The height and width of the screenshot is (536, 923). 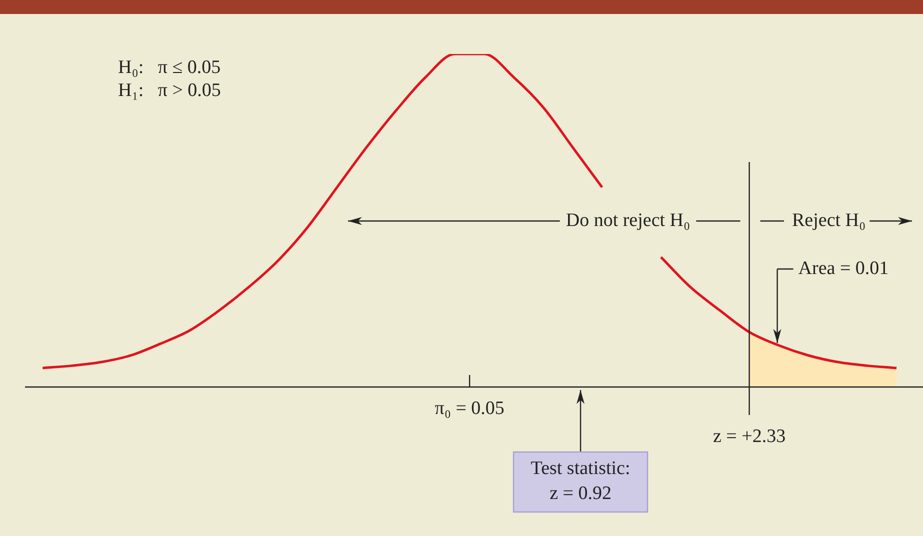 What do you see at coordinates (829, 220) in the screenshot?
I see `annotation: Reject H₀` at bounding box center [829, 220].